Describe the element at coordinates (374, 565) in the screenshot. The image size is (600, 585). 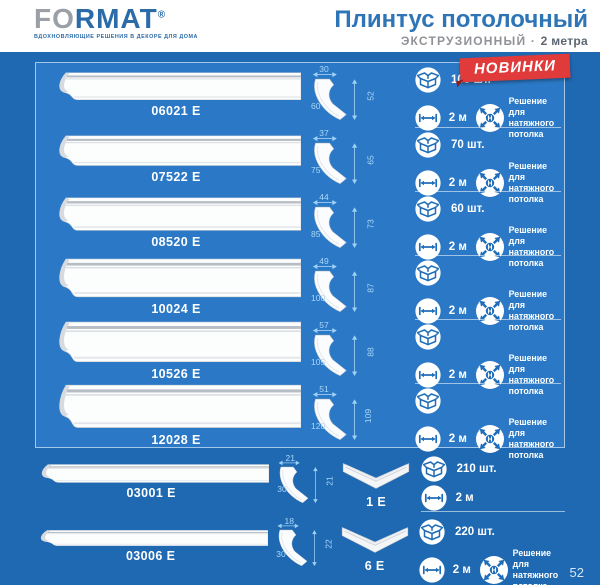
I see `corner-code: 6 E` at that location.